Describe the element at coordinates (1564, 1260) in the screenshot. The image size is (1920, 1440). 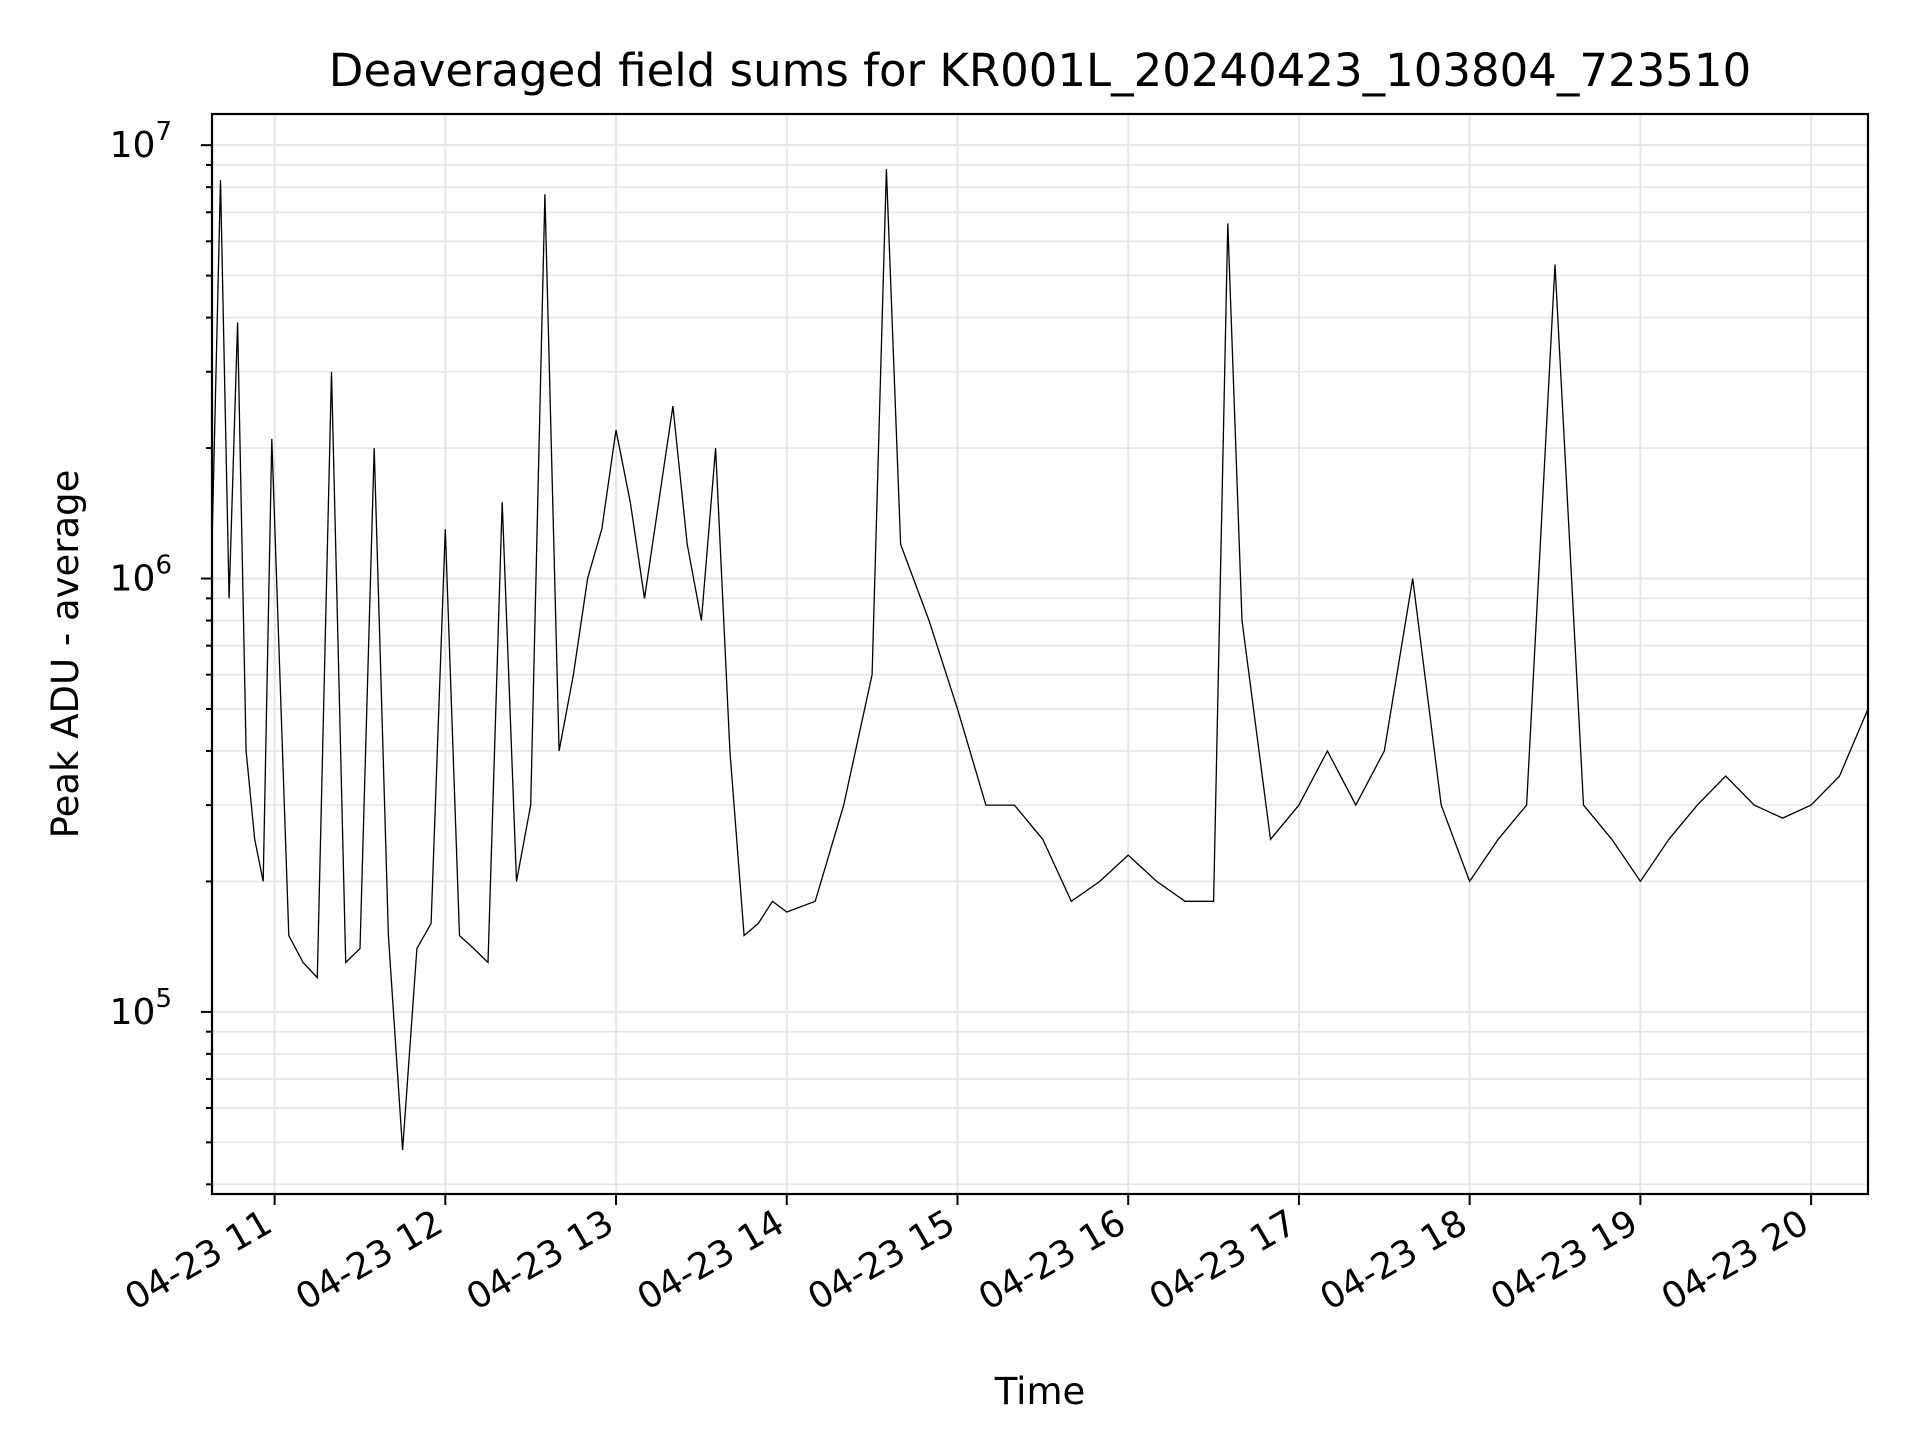
I see `x-tick-label: 04-23 19` at that location.